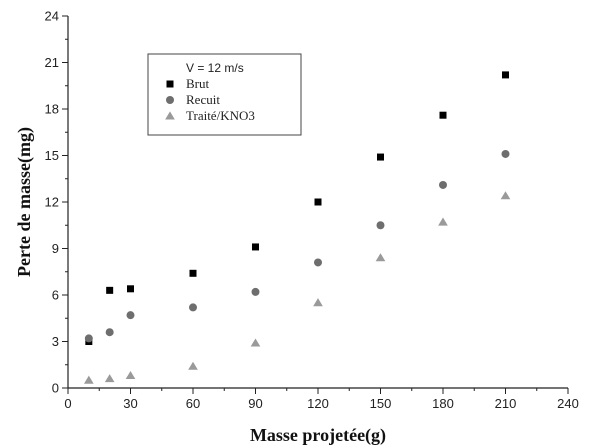 The width and height of the screenshot is (590, 448). What do you see at coordinates (443, 403) in the screenshot?
I see `x-tick-label: 180` at bounding box center [443, 403].